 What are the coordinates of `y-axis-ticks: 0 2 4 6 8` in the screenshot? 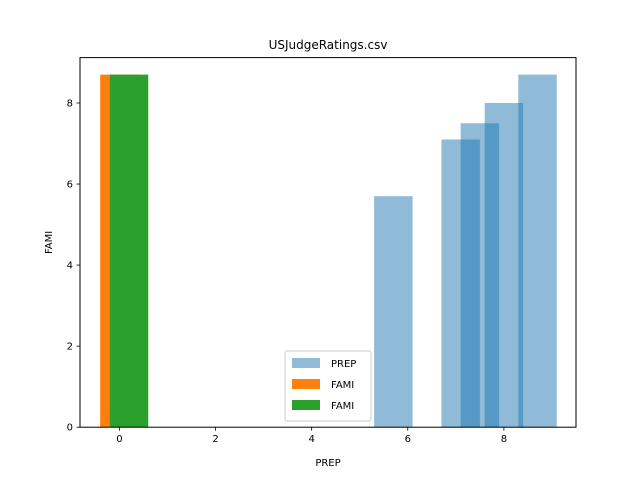 It's located at (73, 266).